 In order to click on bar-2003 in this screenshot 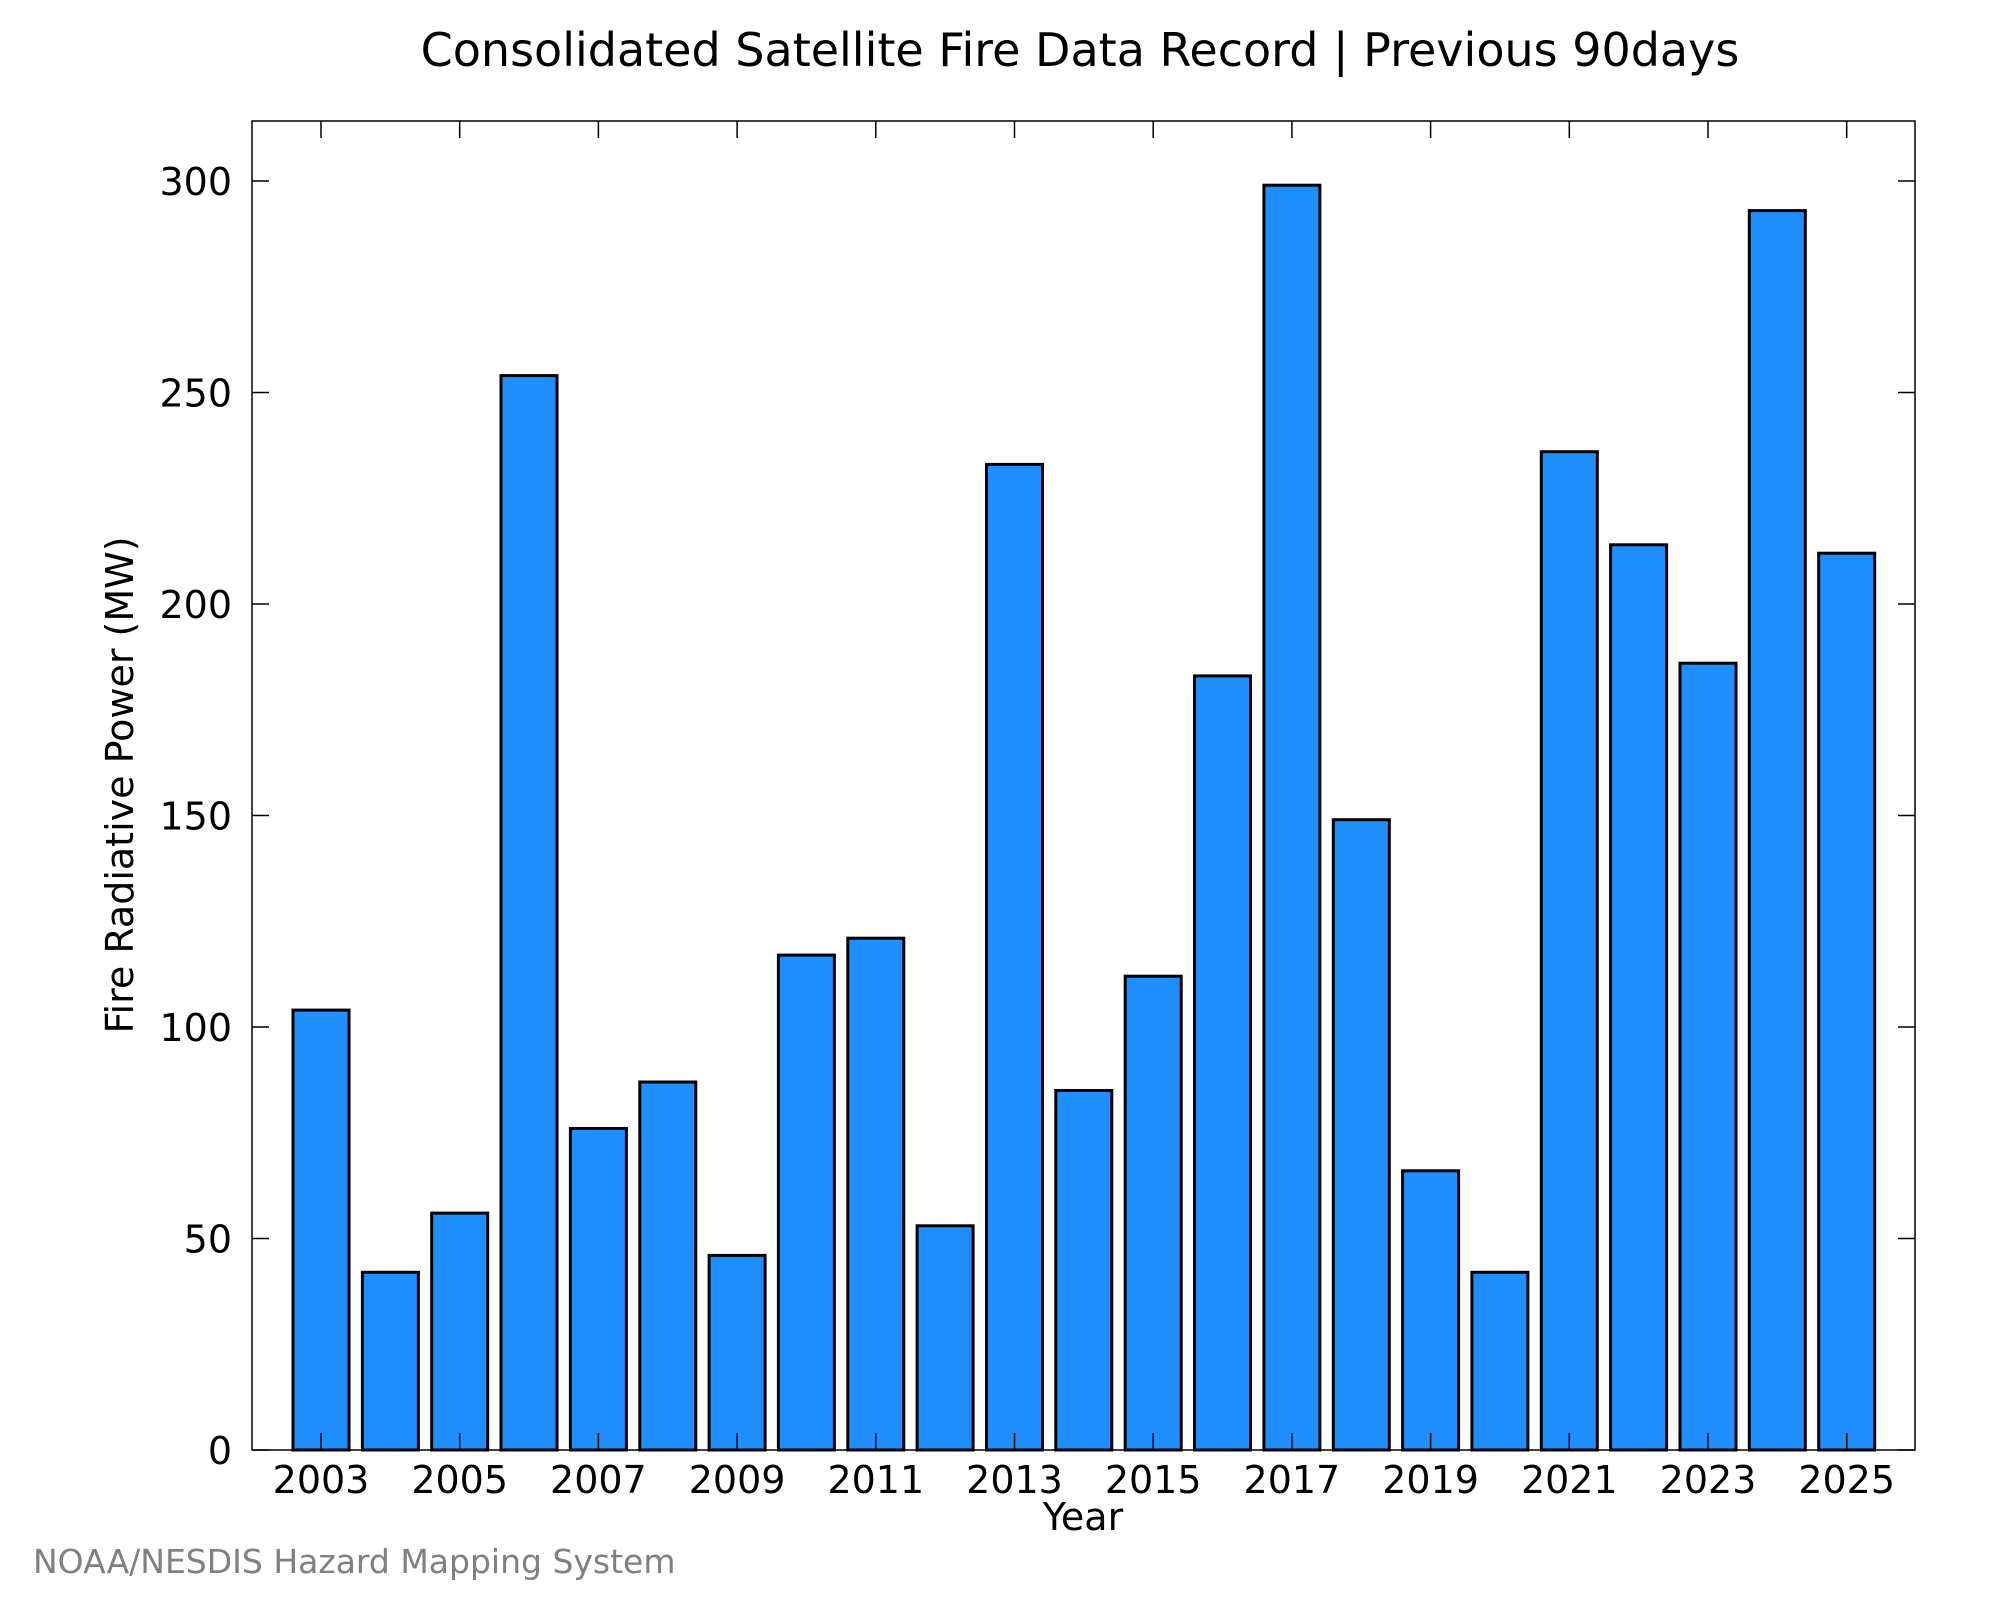, I will do `click(321, 1230)`.